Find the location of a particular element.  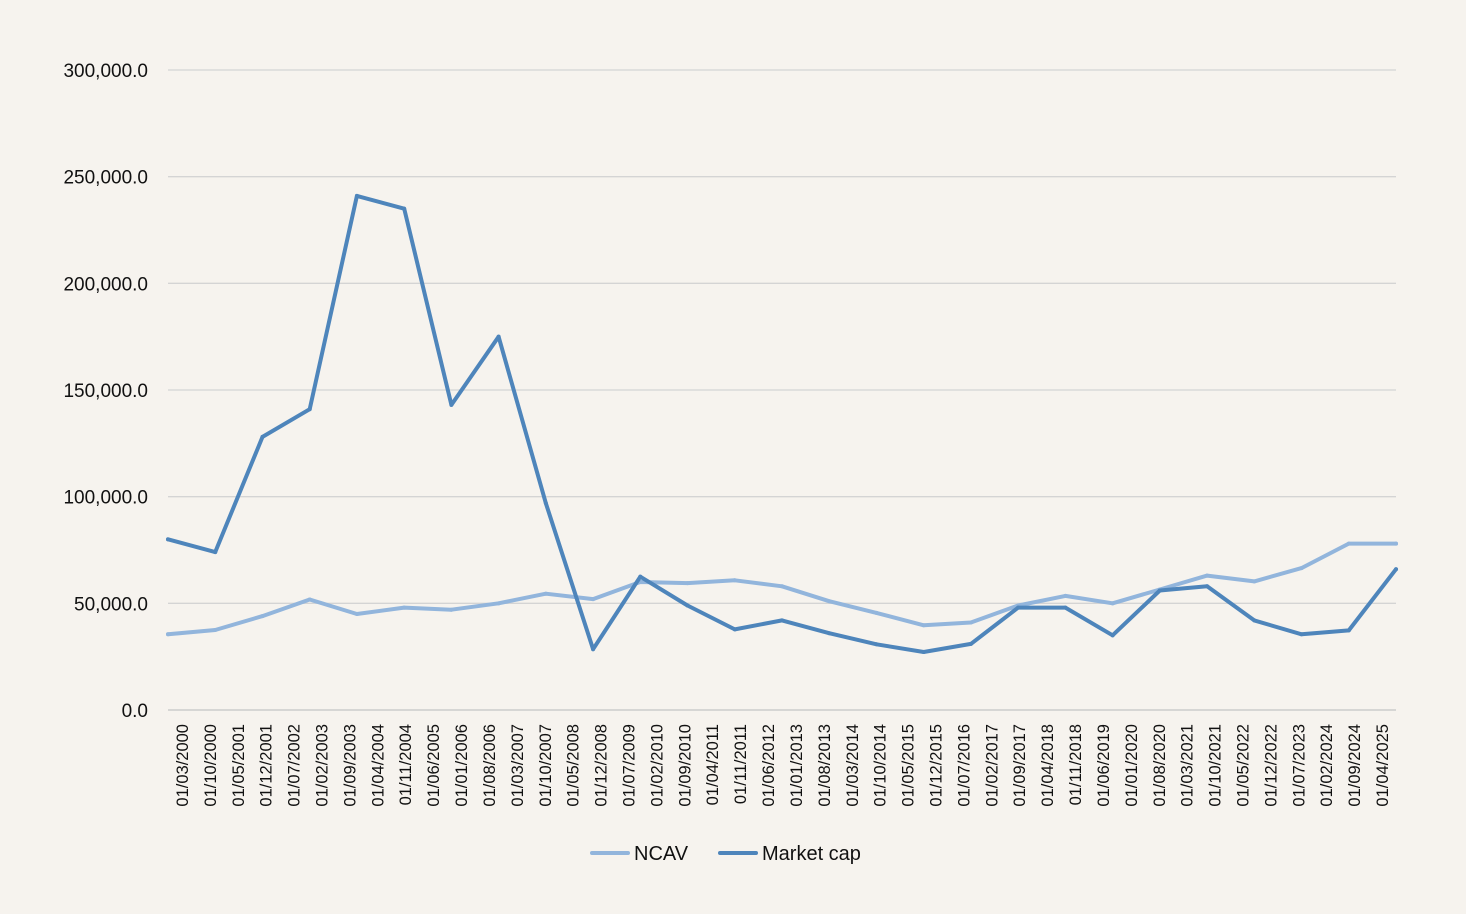

legend-label-market-cap: Market cap is located at coordinates (811, 854).